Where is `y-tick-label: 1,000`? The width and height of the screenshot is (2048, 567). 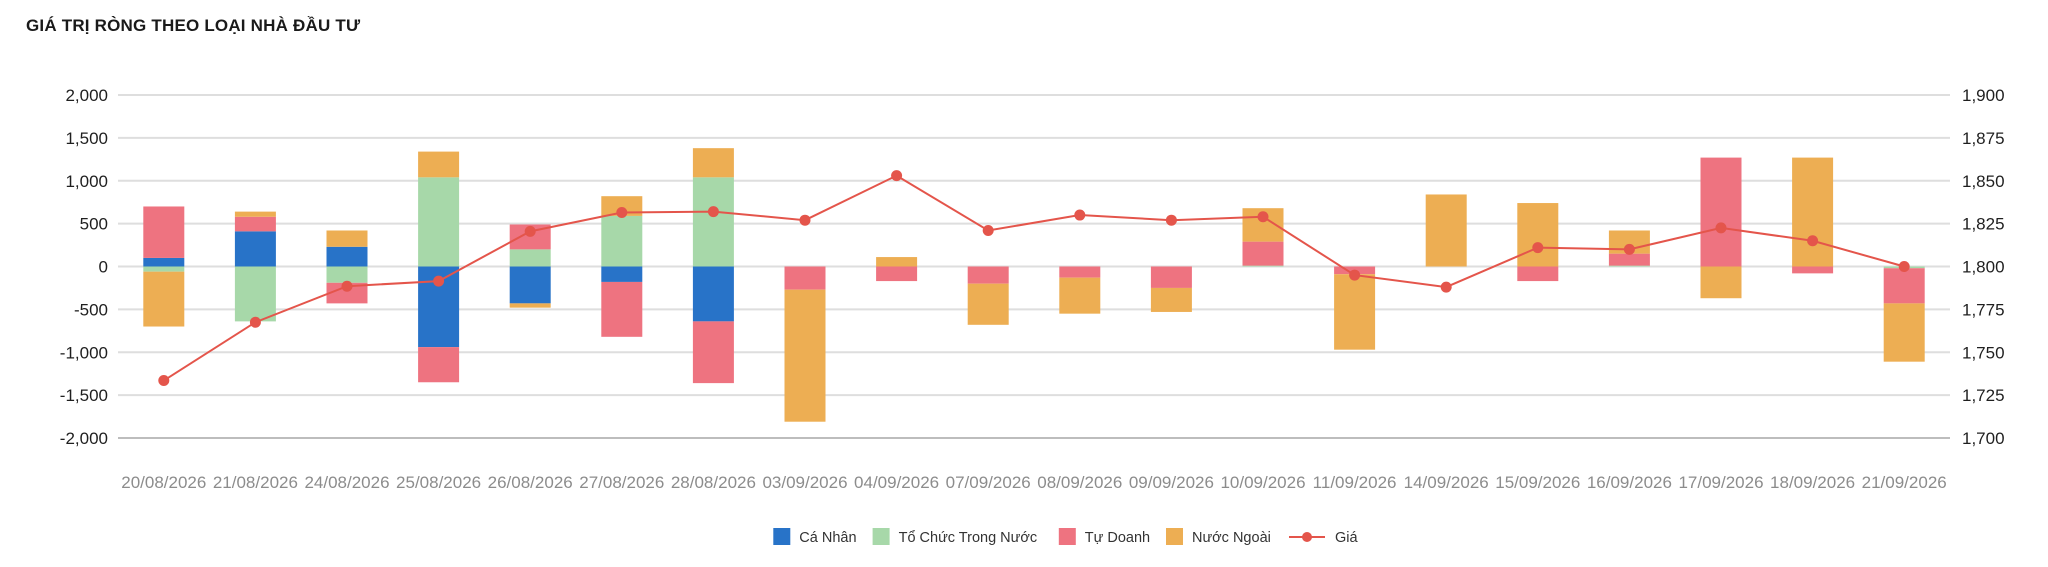 y-tick-label: 1,000 is located at coordinates (86, 181).